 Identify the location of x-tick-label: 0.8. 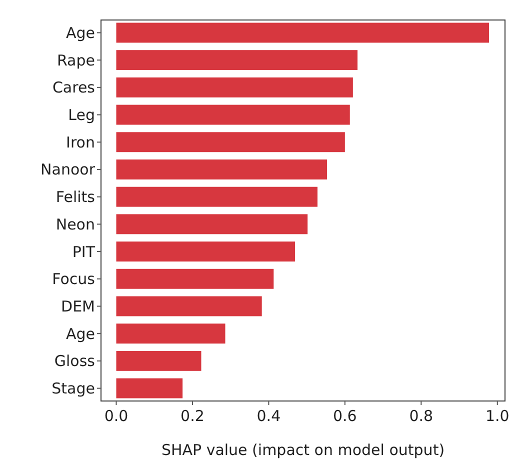
(421, 416).